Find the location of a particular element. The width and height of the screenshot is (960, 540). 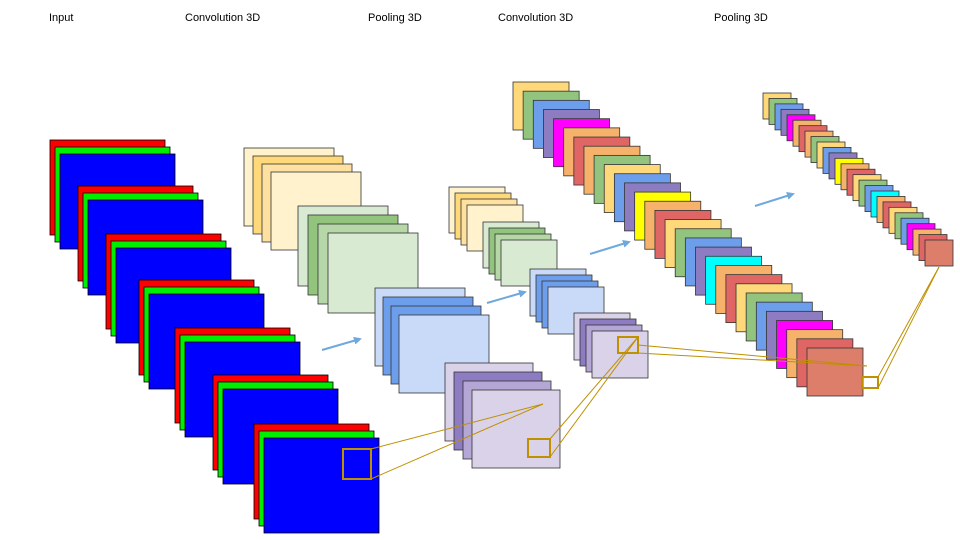

convolution-3d-label-1: Convolution 3D is located at coordinates (223, 18).